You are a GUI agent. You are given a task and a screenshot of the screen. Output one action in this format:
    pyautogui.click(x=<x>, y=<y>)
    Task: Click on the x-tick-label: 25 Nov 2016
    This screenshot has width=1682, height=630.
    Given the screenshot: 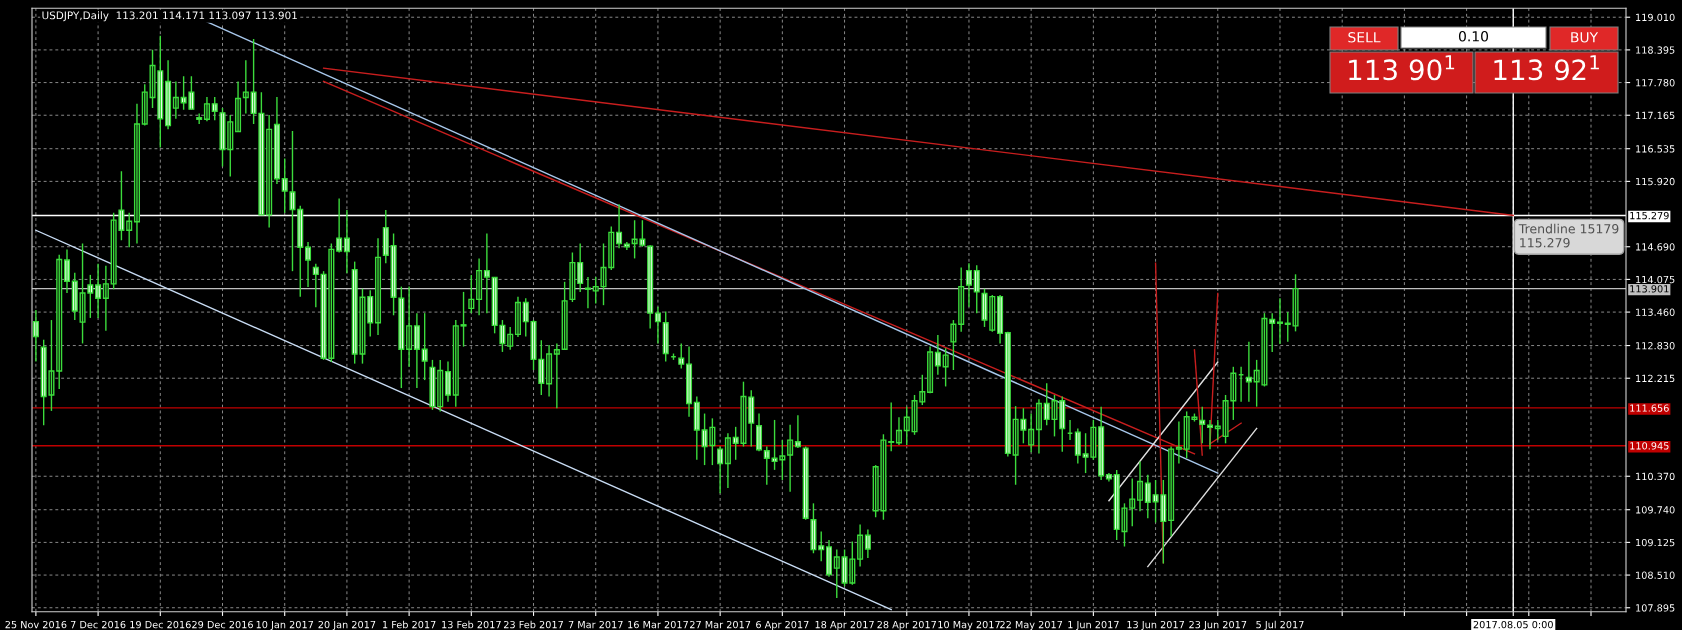 What is the action you would take?
    pyautogui.click(x=36, y=624)
    